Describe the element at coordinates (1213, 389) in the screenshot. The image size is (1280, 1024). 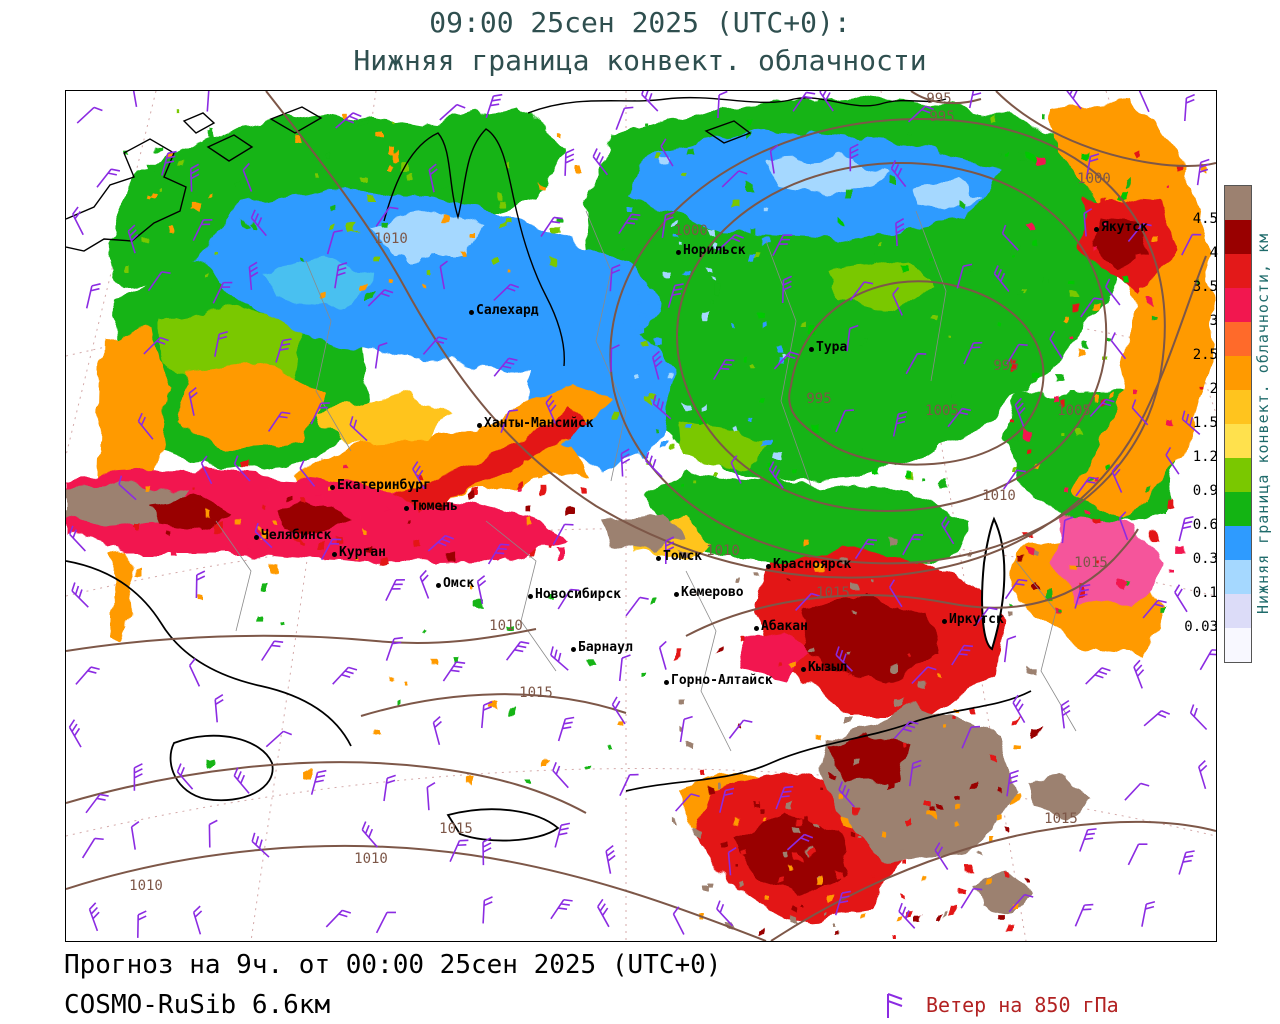
I see `colorbar-tick: 2` at that location.